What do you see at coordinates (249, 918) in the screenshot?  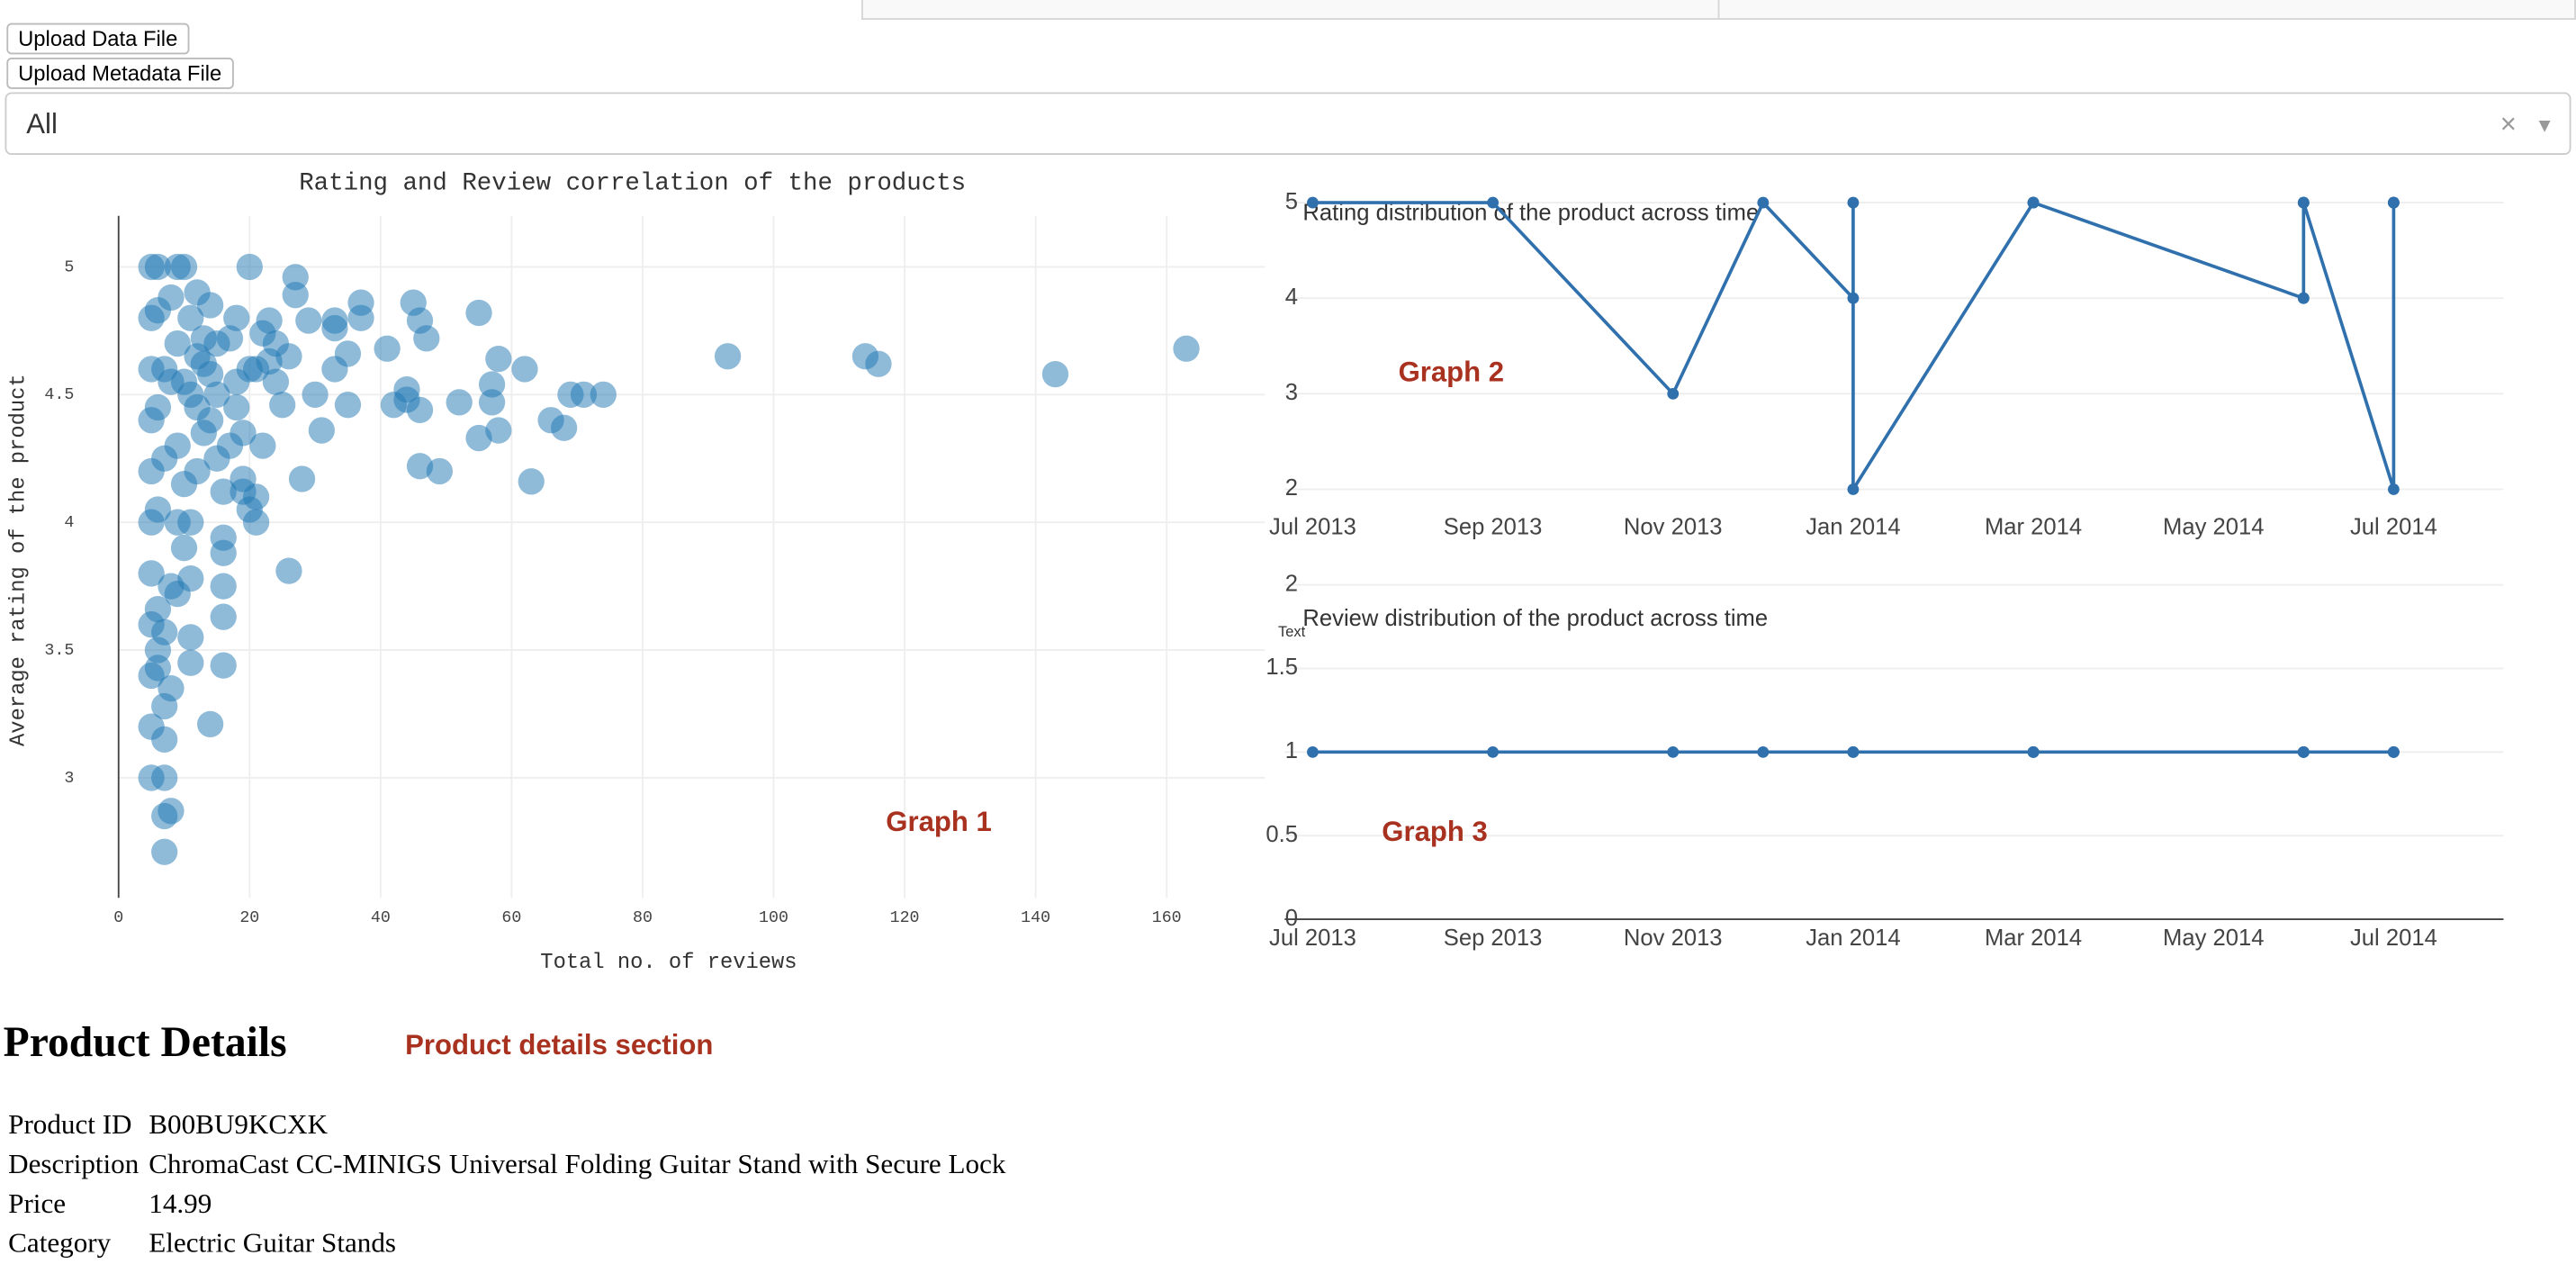 I see `x-tick-label: 20` at bounding box center [249, 918].